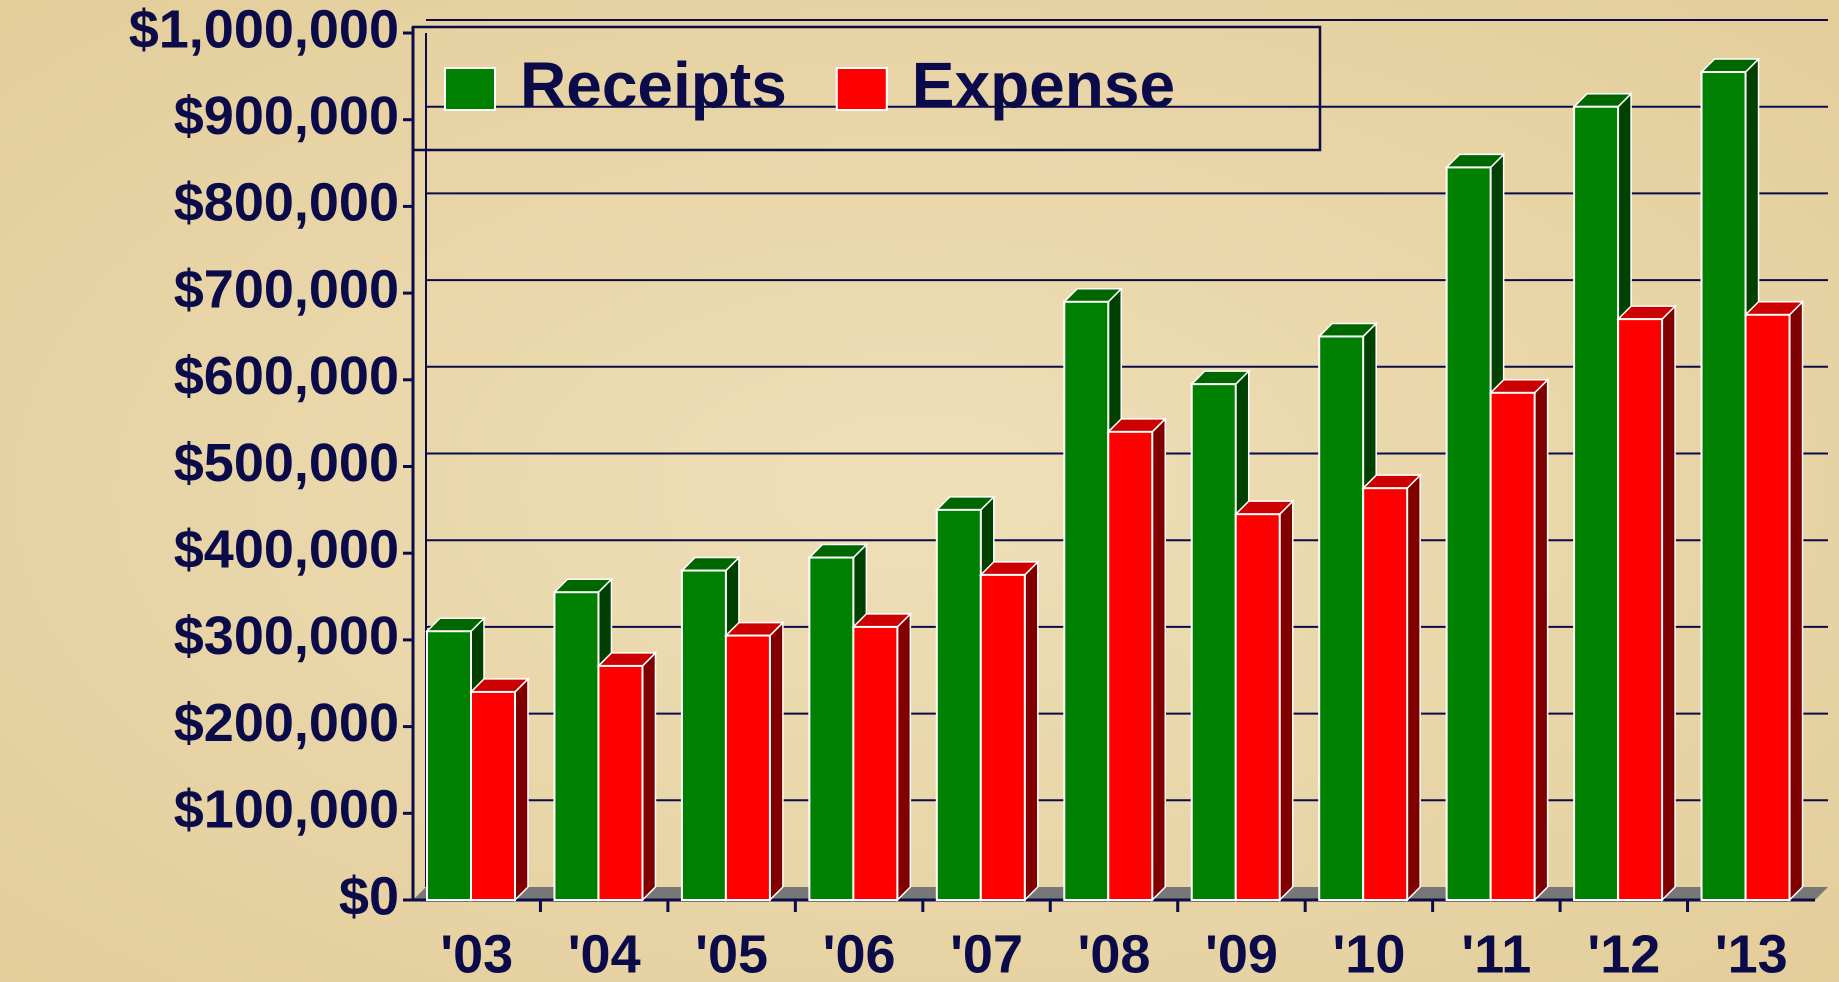  I want to click on legend-label: Receipts, so click(653, 85).